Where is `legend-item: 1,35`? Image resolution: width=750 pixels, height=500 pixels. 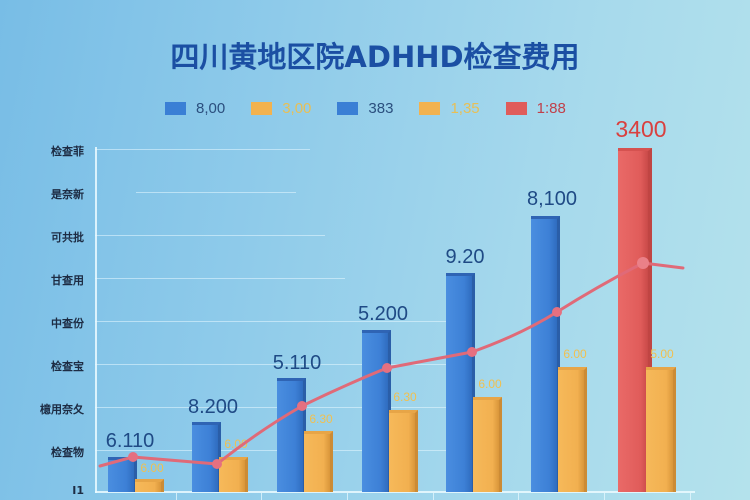
legend-item: 1,35 is located at coordinates (449, 108).